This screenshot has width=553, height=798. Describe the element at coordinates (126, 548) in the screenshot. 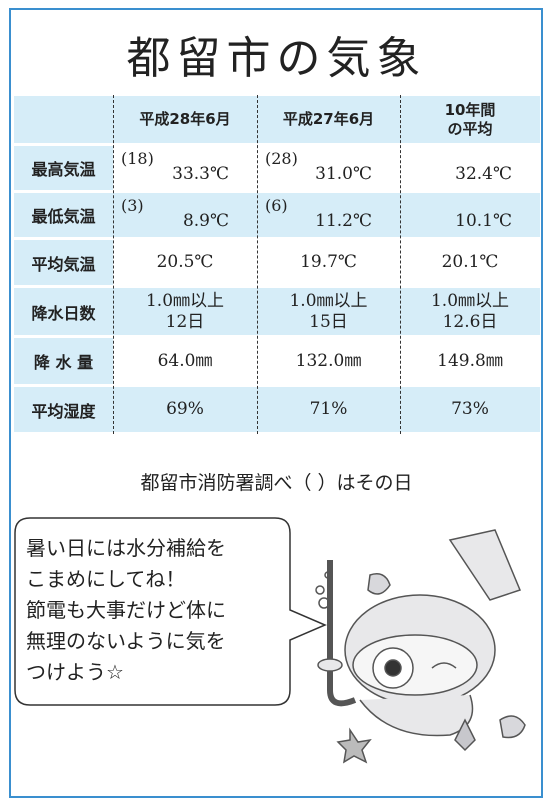

I see `bubble-line: 暑い日には水分補給を` at that location.